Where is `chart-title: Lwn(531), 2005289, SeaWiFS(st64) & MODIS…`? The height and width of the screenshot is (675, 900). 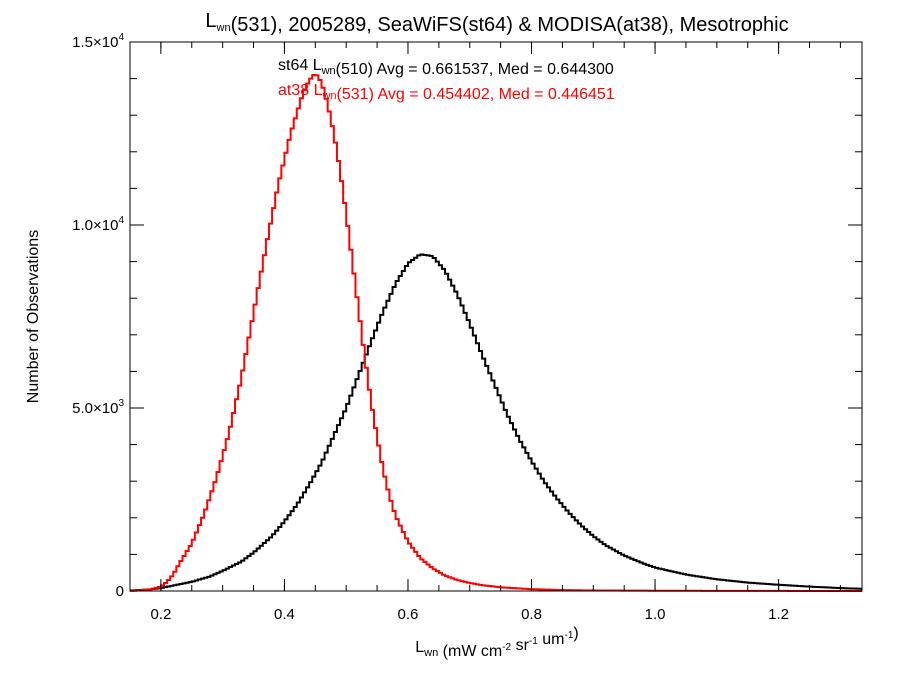 chart-title: Lwn(531), 2005289, SeaWiFS(st64) & MODIS… is located at coordinates (496, 23).